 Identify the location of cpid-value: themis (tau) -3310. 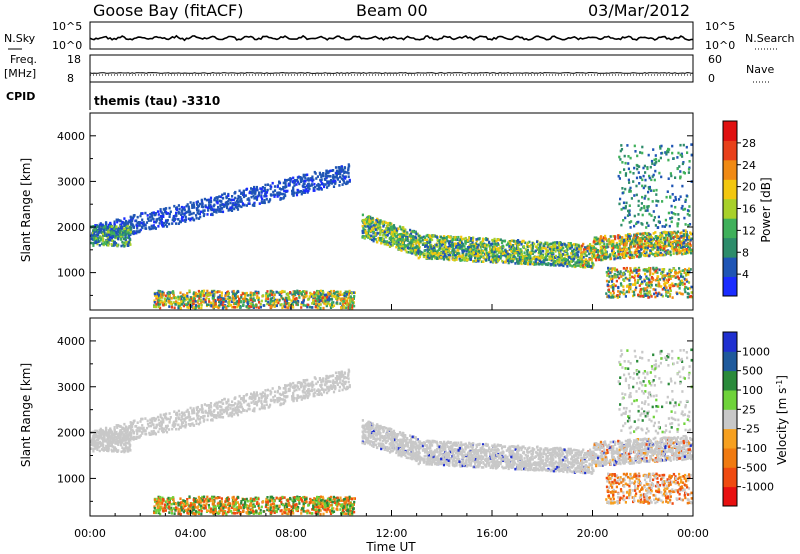
(157, 101).